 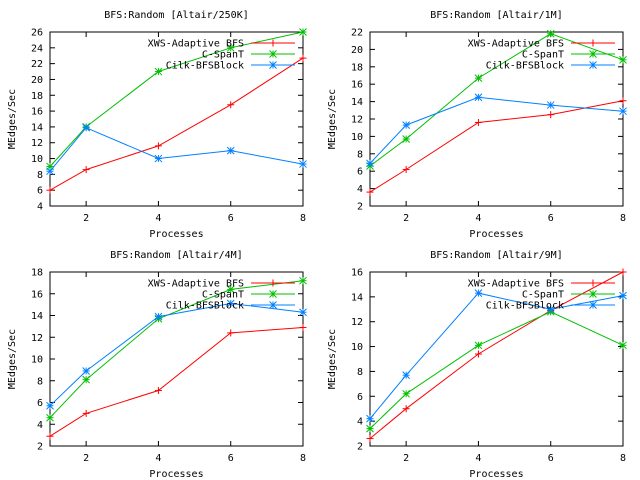 I want to click on x-tick-label: 6, so click(x=551, y=458).